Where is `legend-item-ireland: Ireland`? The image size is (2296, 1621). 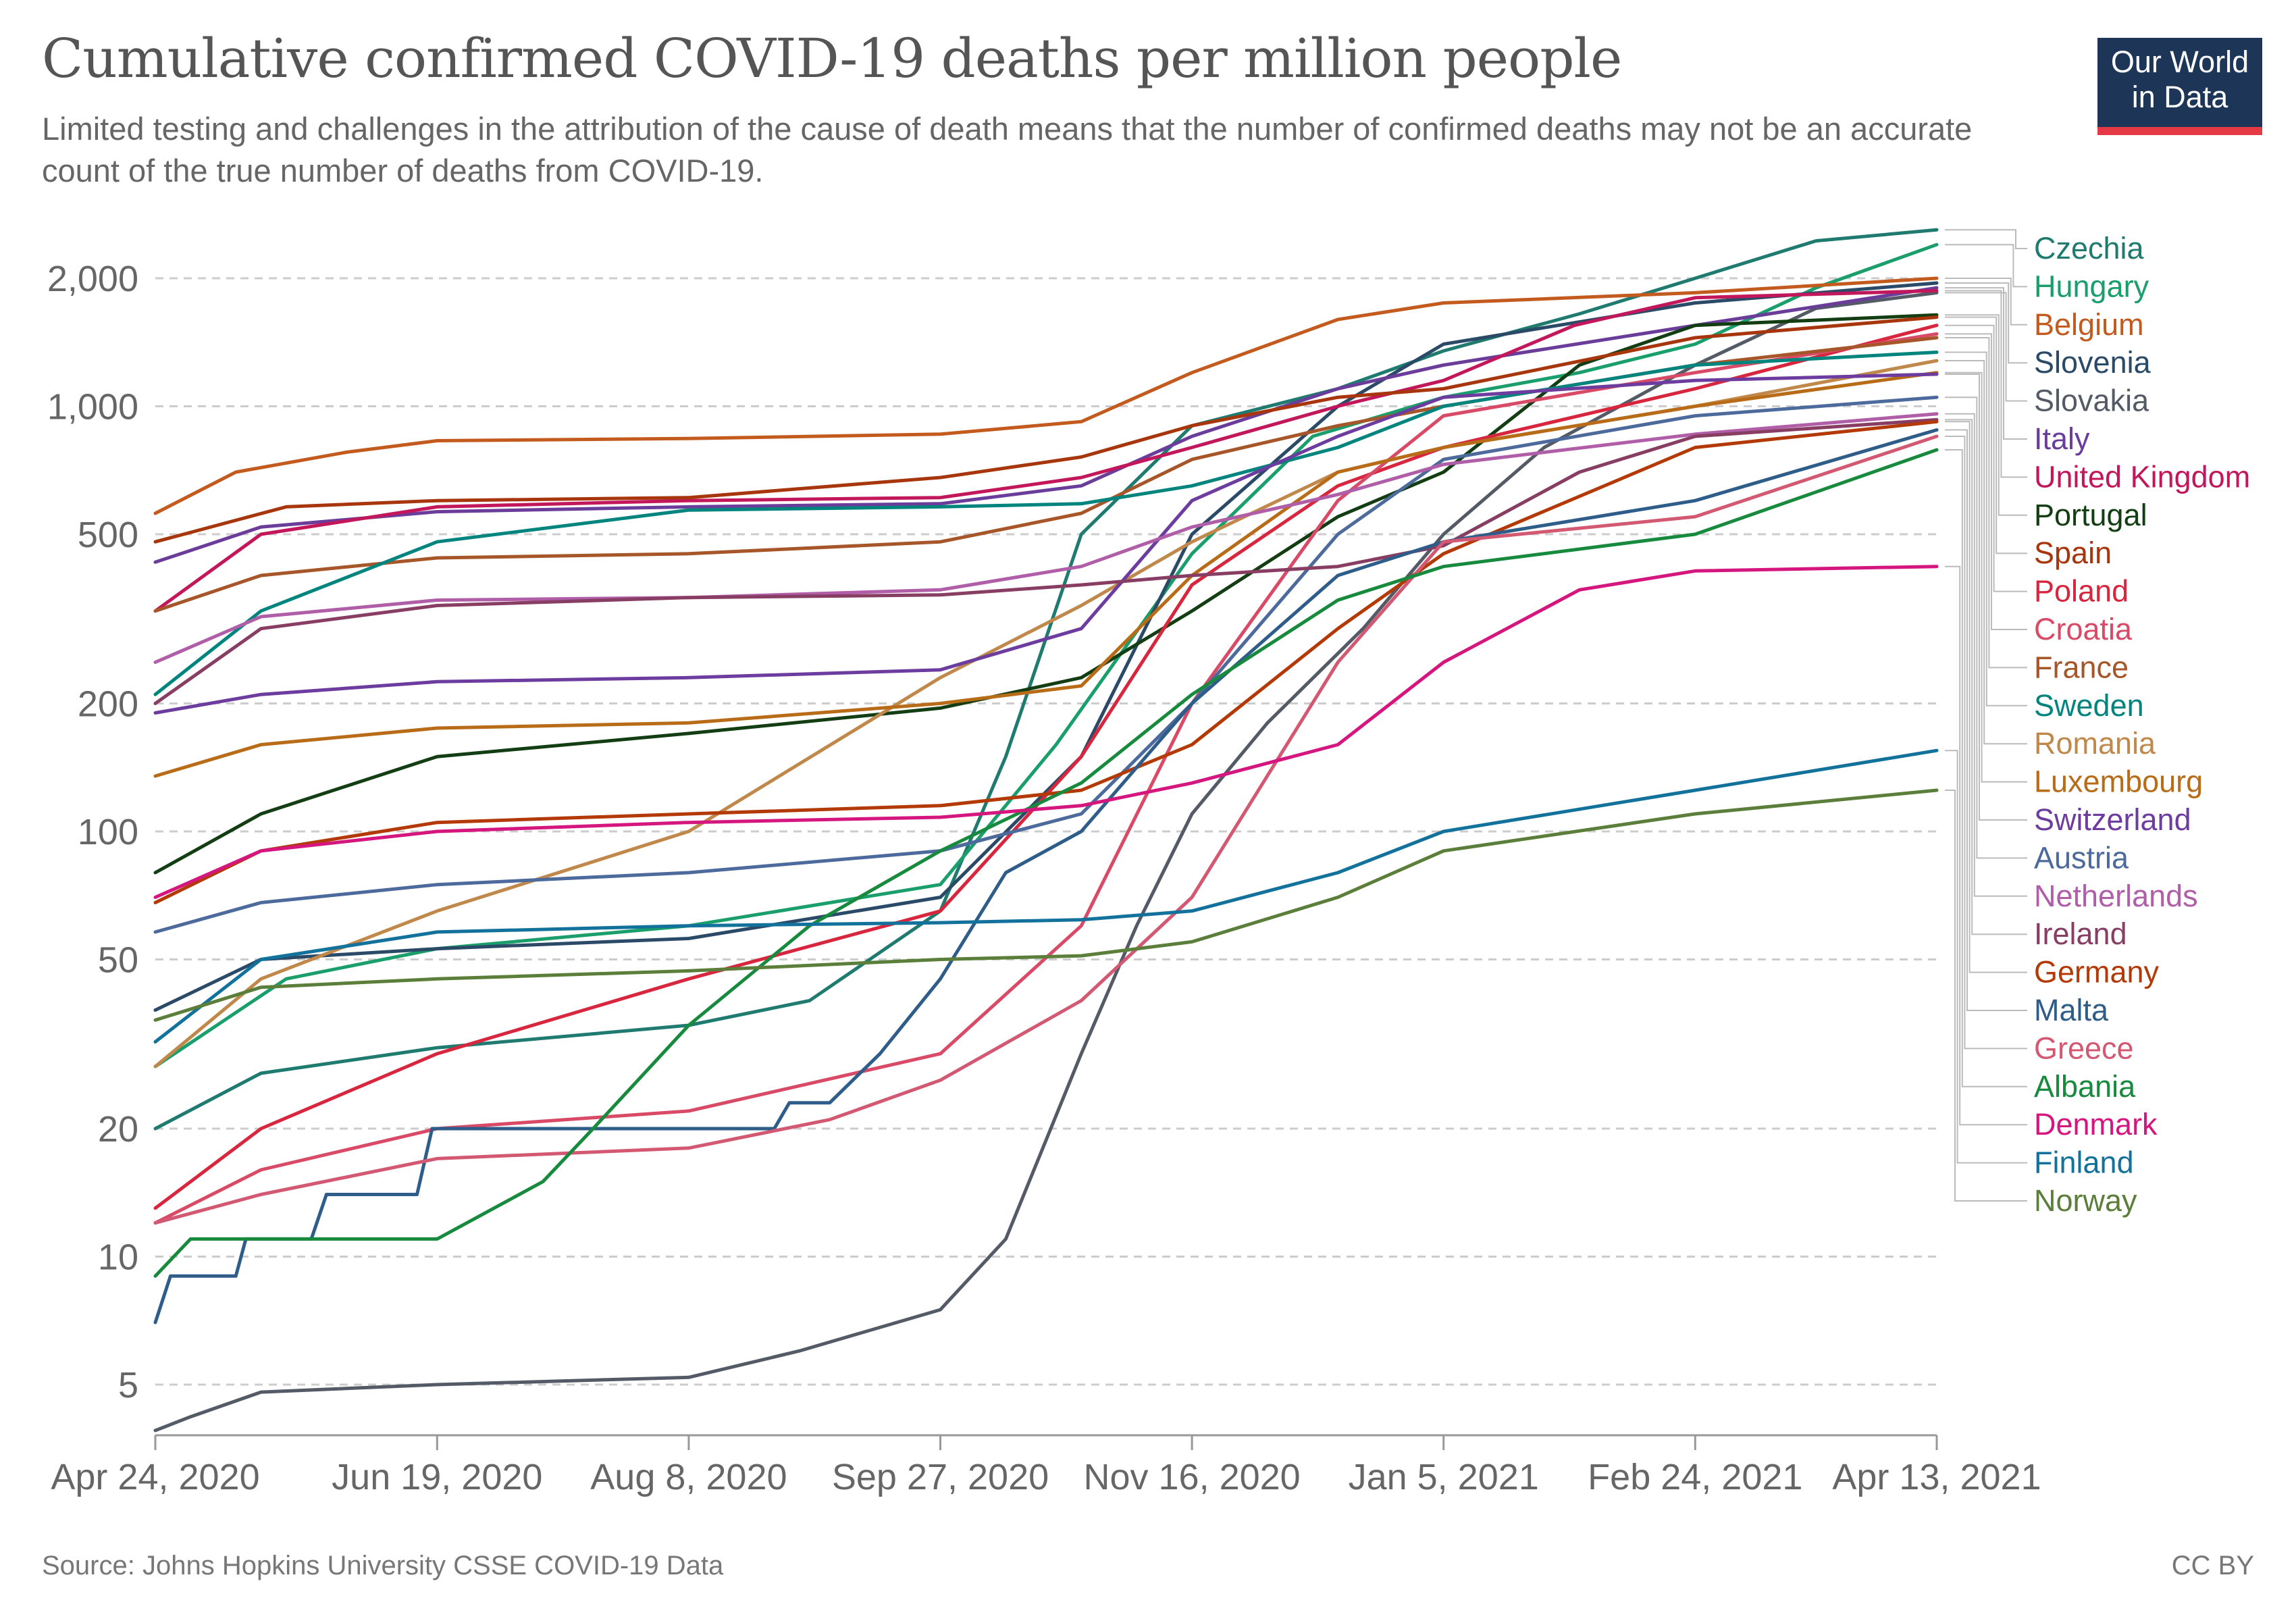
legend-item-ireland: Ireland is located at coordinates (2080, 934).